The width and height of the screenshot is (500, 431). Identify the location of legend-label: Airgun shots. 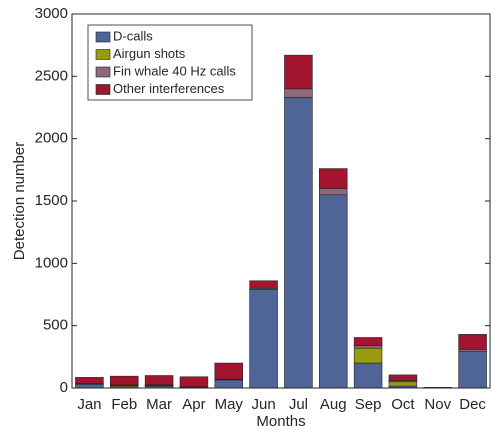
(149, 53).